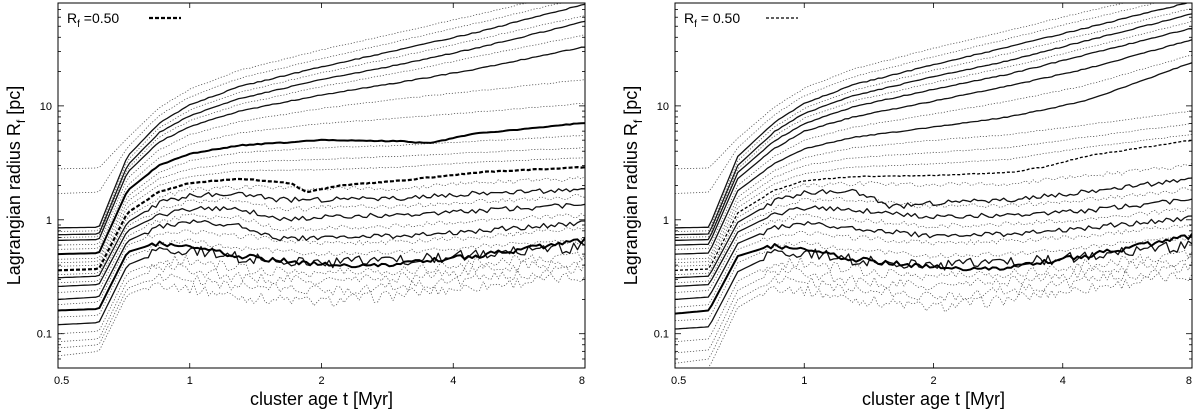 This screenshot has width=1200, height=413. I want to click on legend: Rf = 0.50, so click(741, 20).